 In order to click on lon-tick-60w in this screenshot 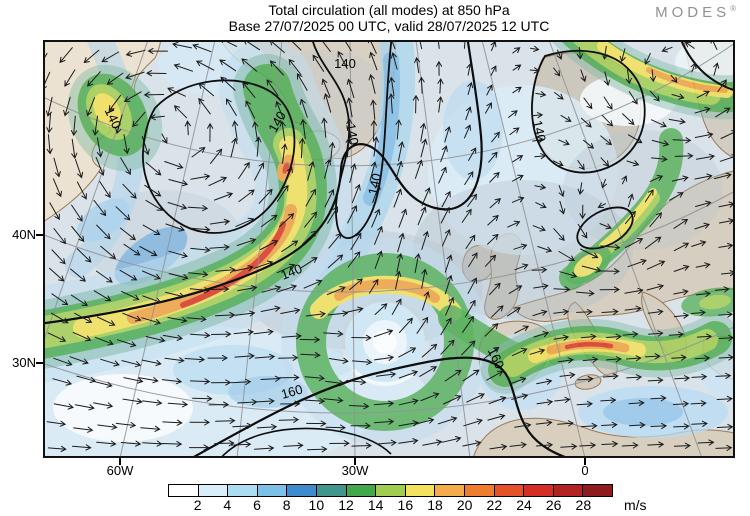, I will do `click(120, 461)`.